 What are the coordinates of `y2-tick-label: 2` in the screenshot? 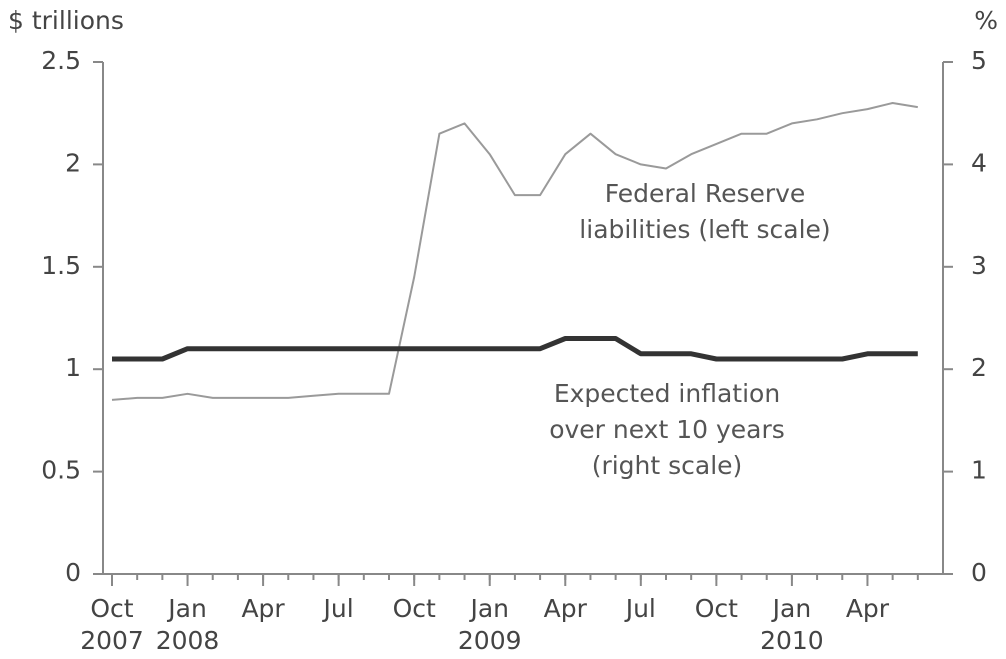 It's located at (979, 367).